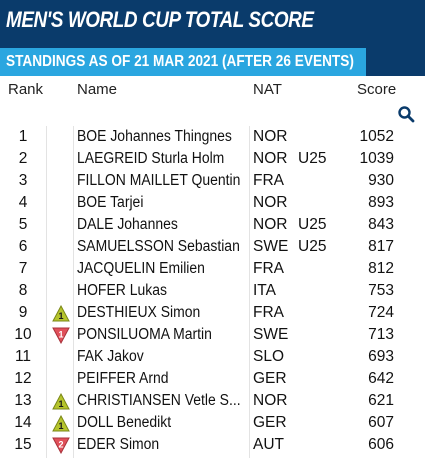 Image resolution: width=425 pixels, height=458 pixels. What do you see at coordinates (377, 89) in the screenshot?
I see `score-column-header: Score` at bounding box center [377, 89].